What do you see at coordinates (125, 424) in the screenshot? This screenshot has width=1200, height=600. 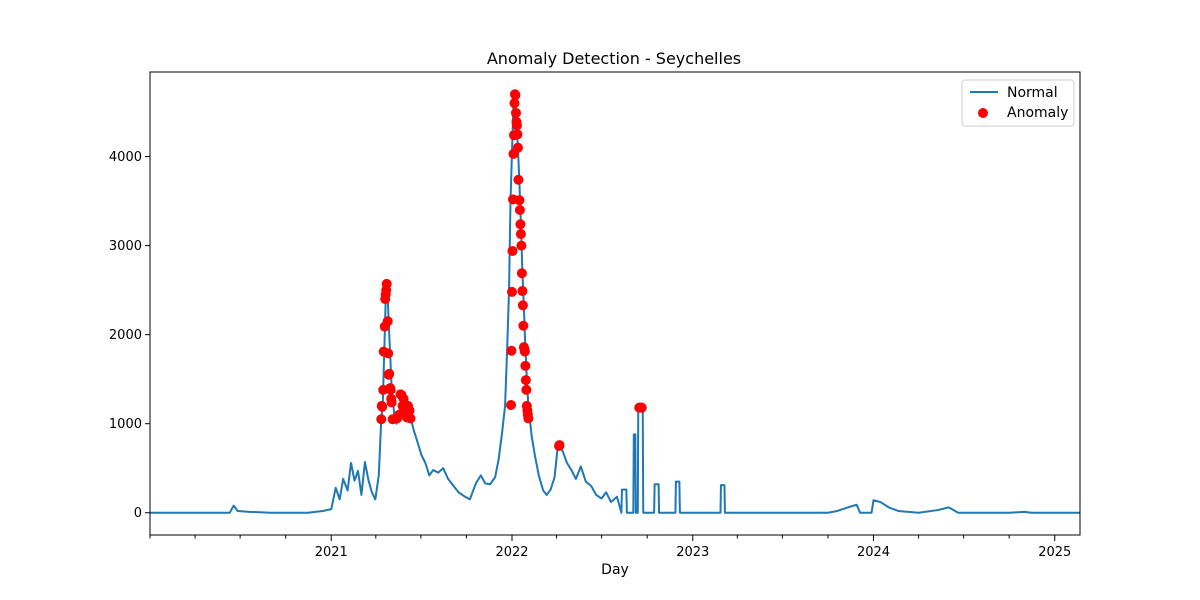 I see `y-tick-label: 1000` at bounding box center [125, 424].